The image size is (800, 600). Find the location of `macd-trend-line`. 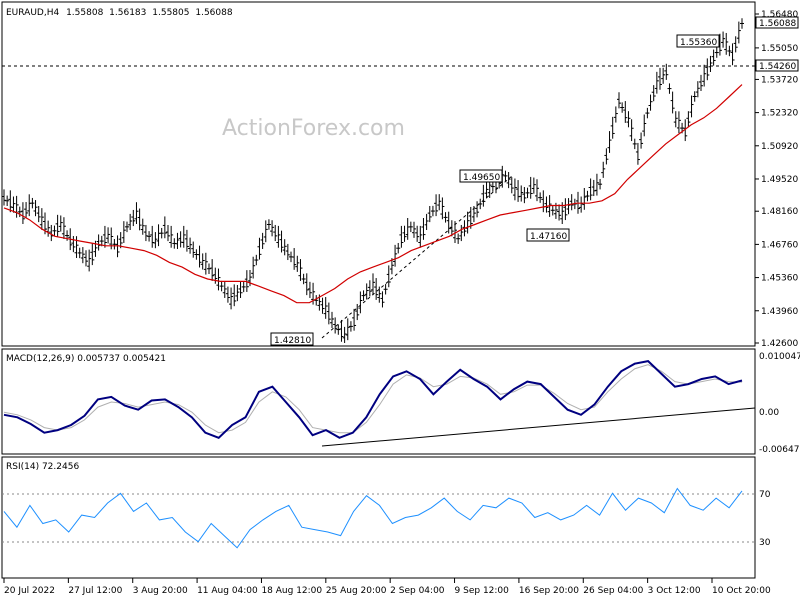

macd-trend-line is located at coordinates (538, 427).